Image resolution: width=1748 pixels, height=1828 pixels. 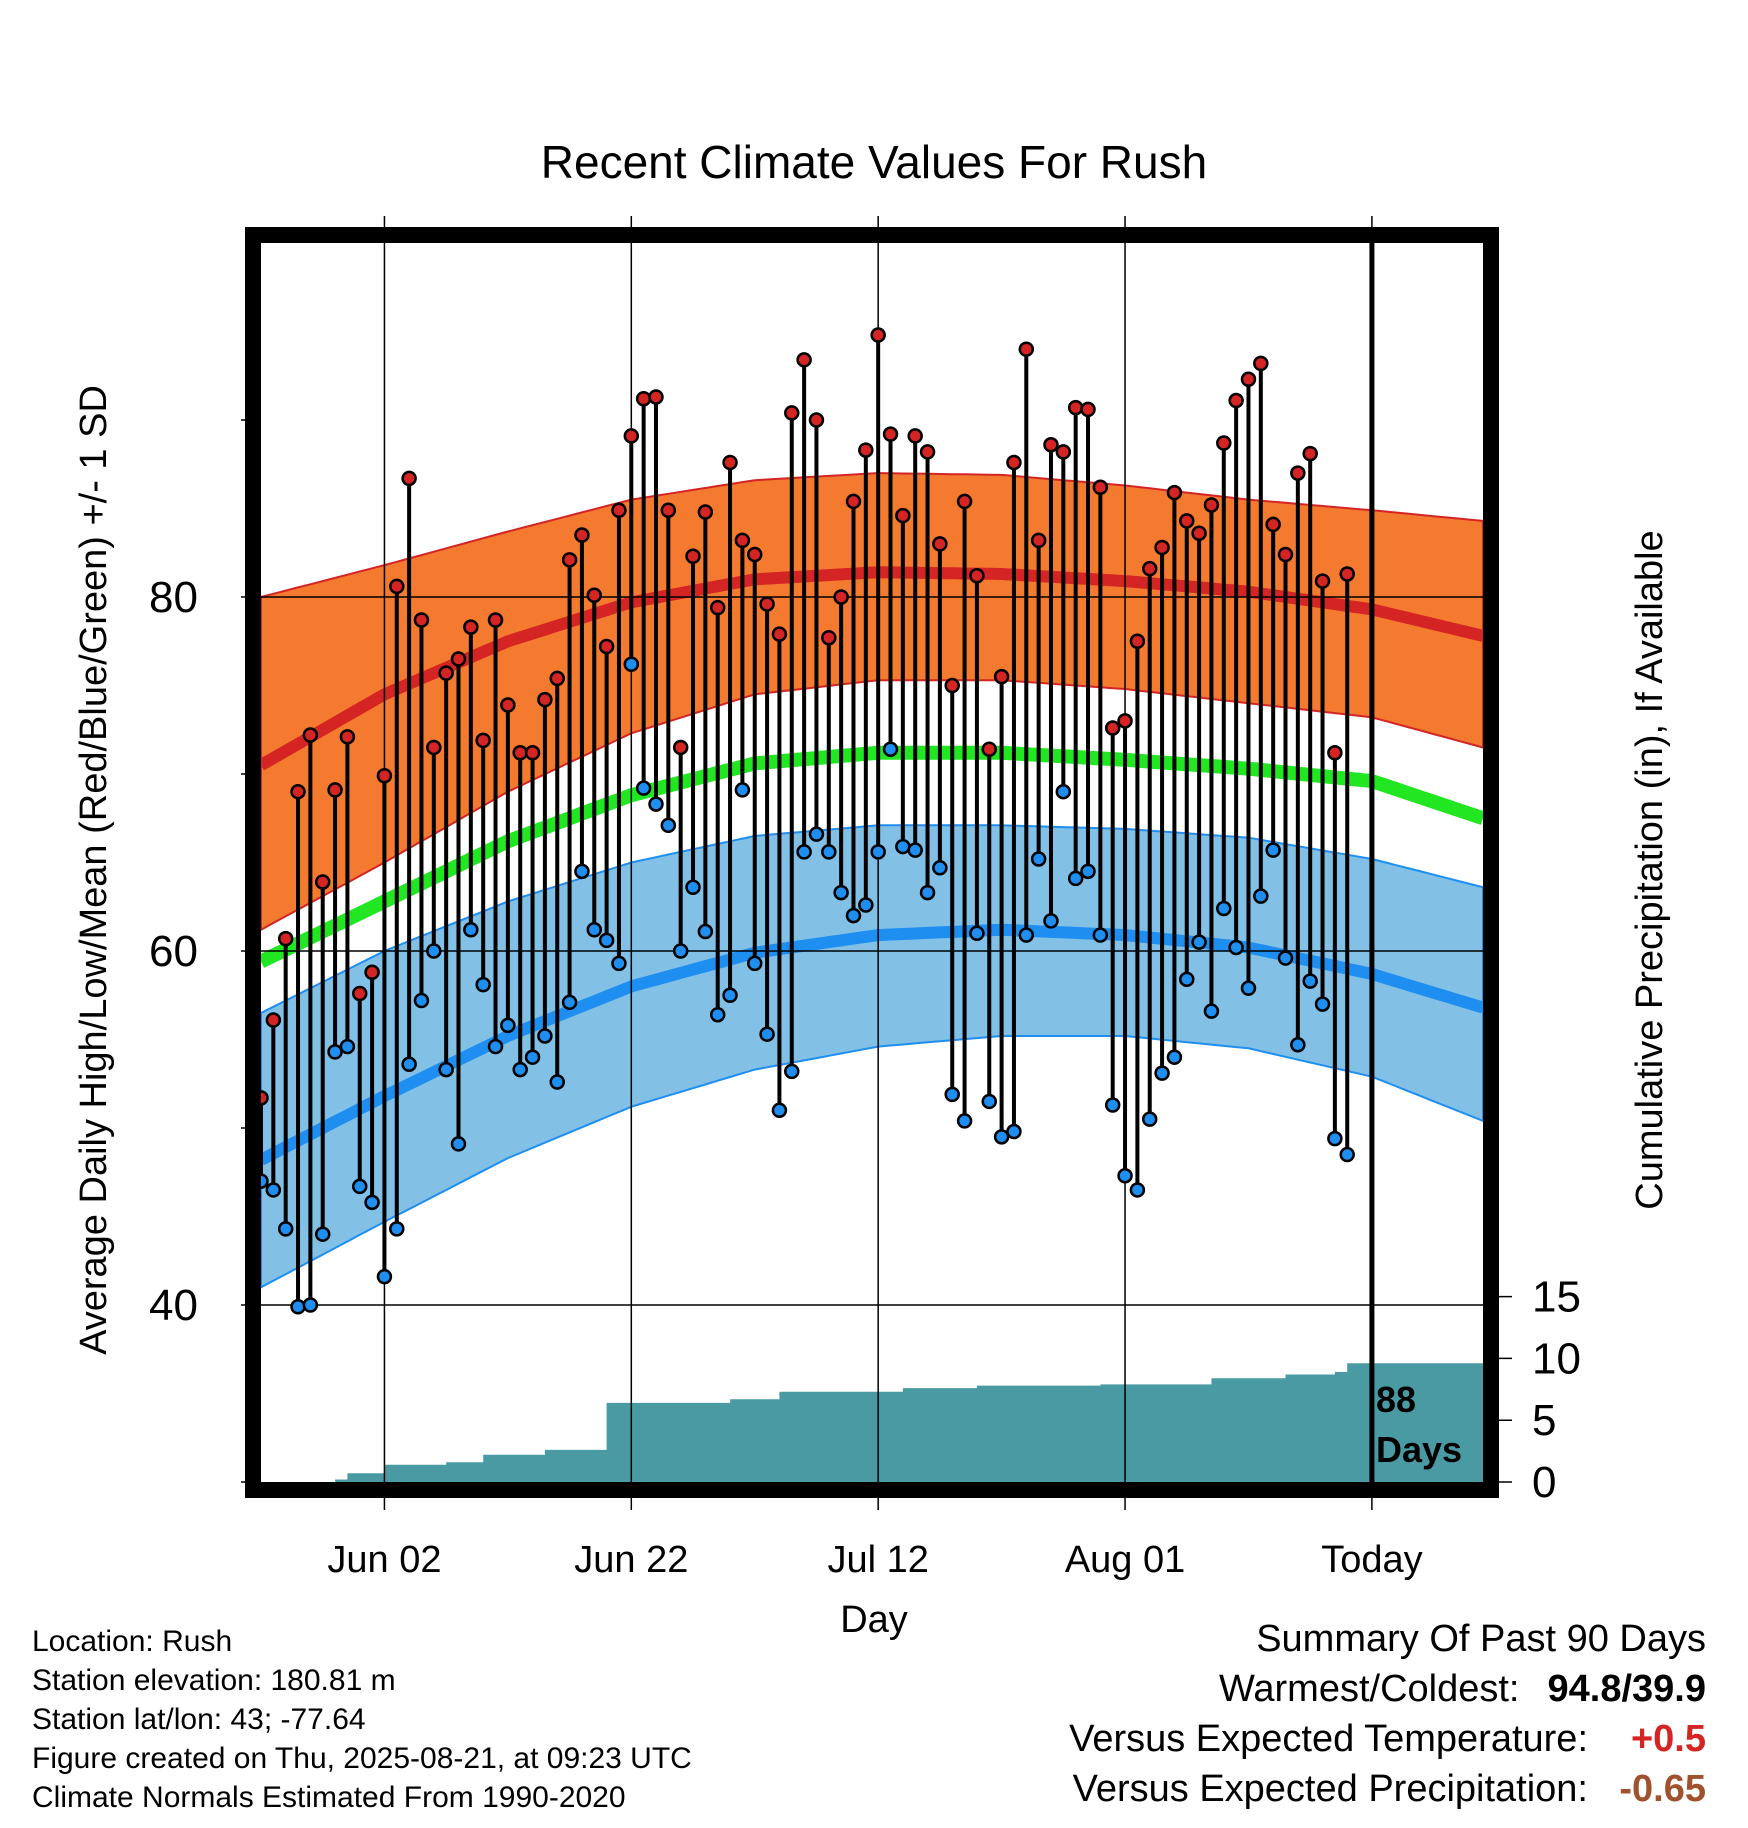 I want to click on precip-anomaly-value: -0.65, so click(x=1662, y=1789).